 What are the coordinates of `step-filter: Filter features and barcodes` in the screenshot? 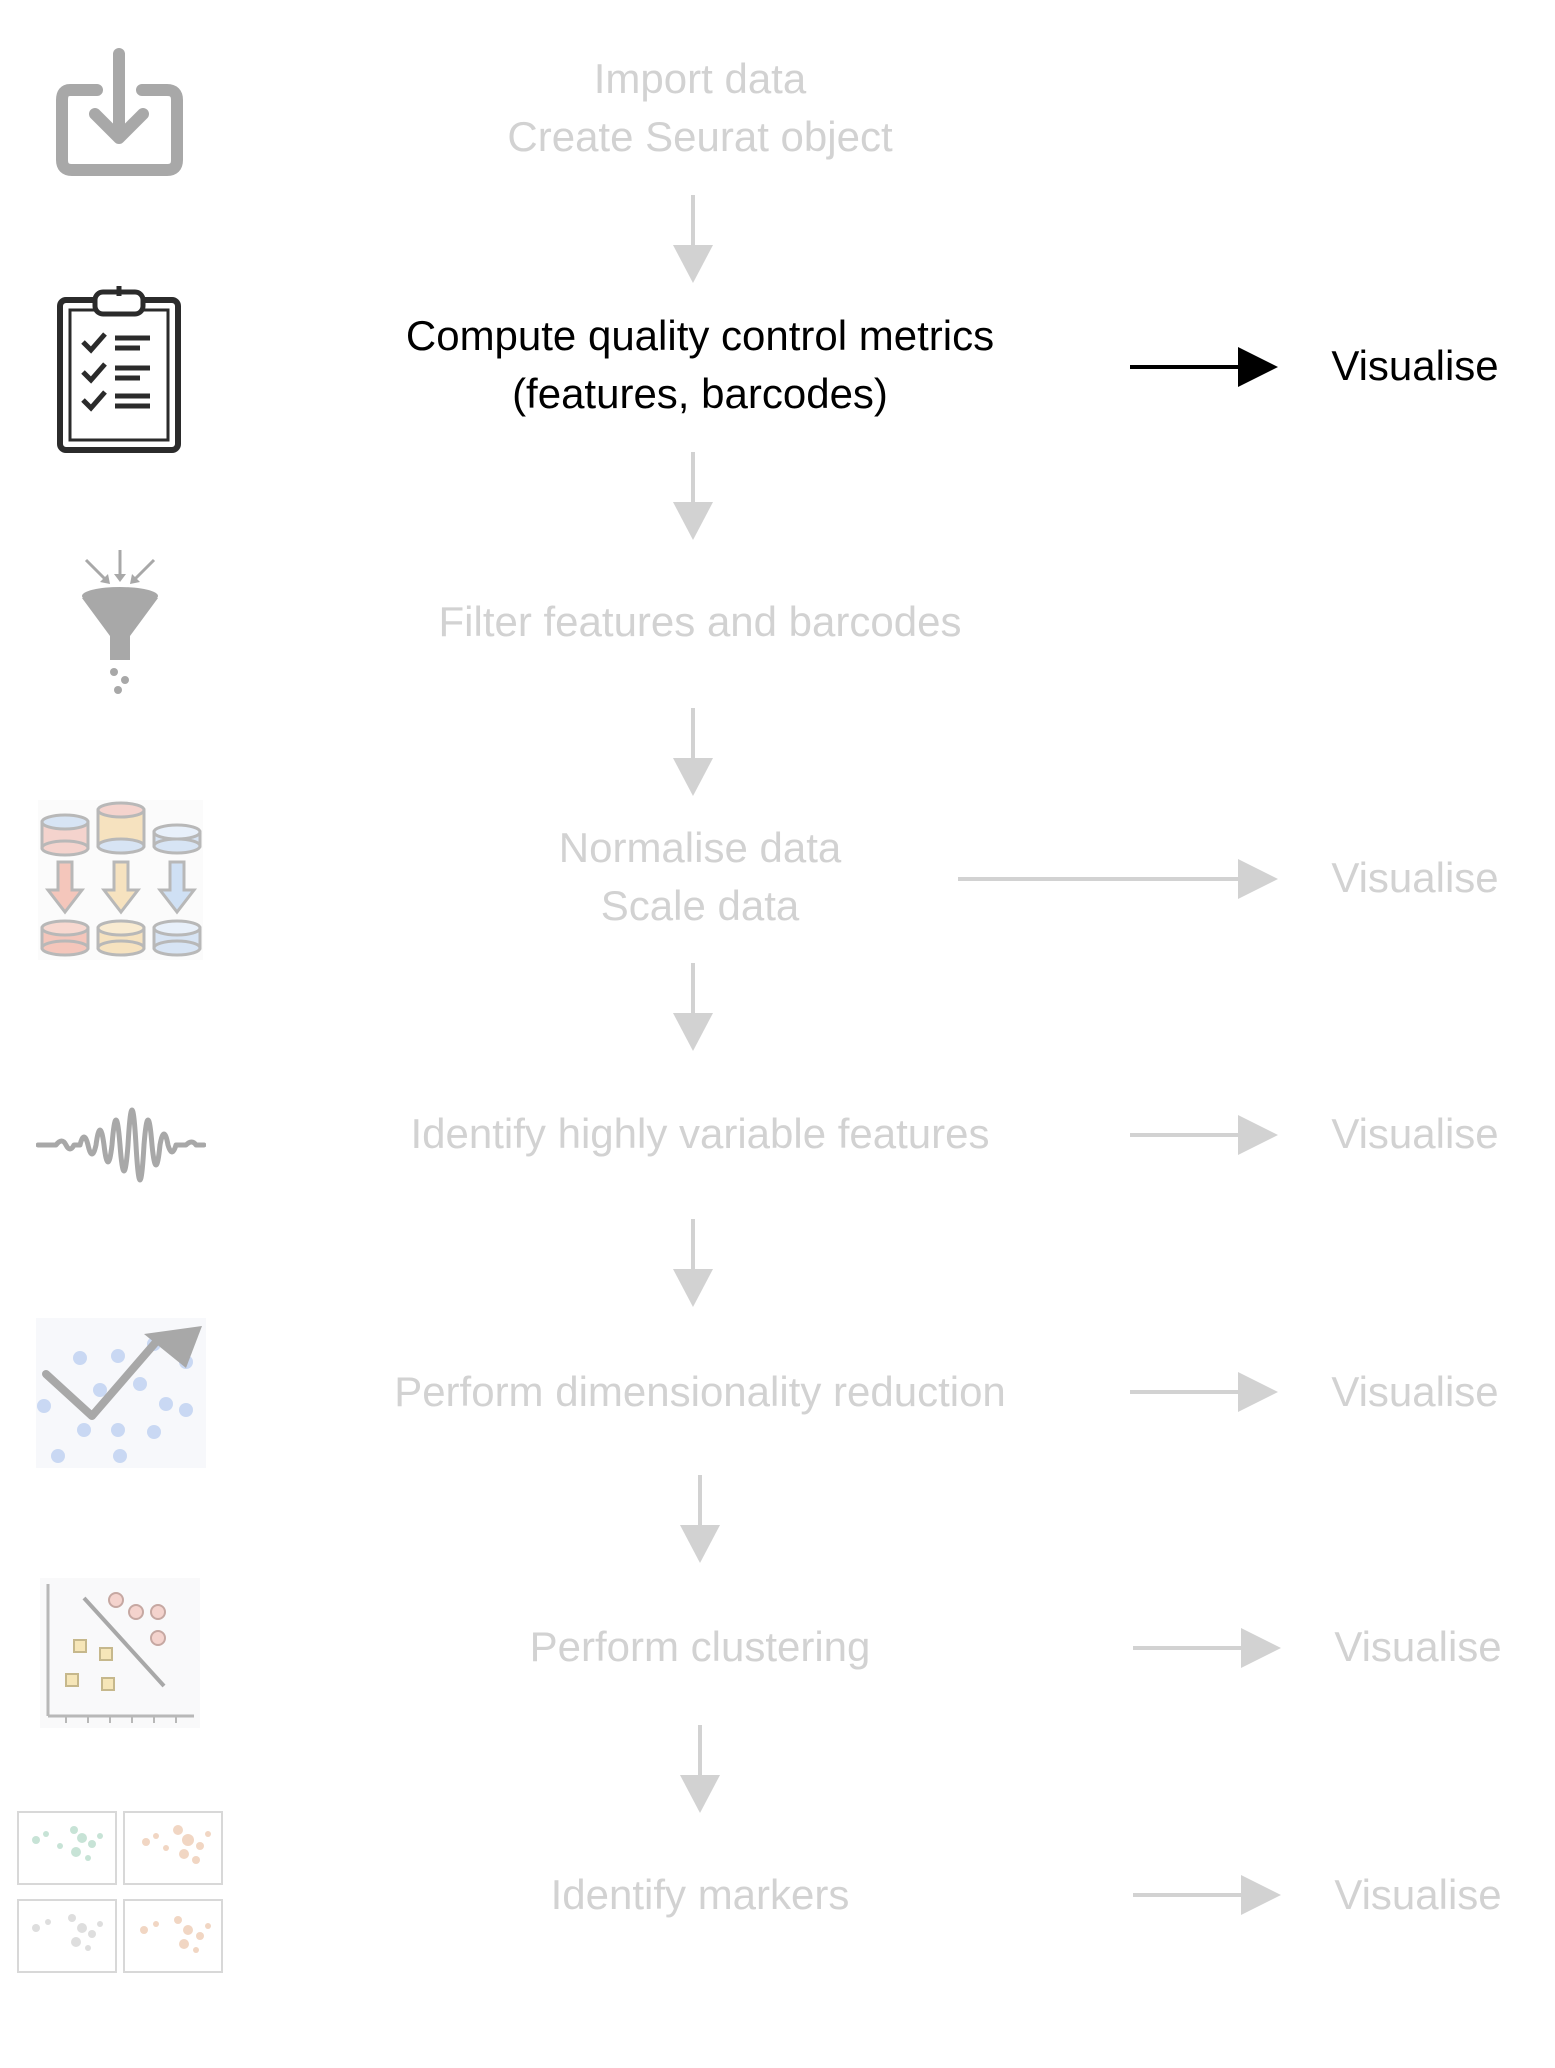 It's located at (700, 622).